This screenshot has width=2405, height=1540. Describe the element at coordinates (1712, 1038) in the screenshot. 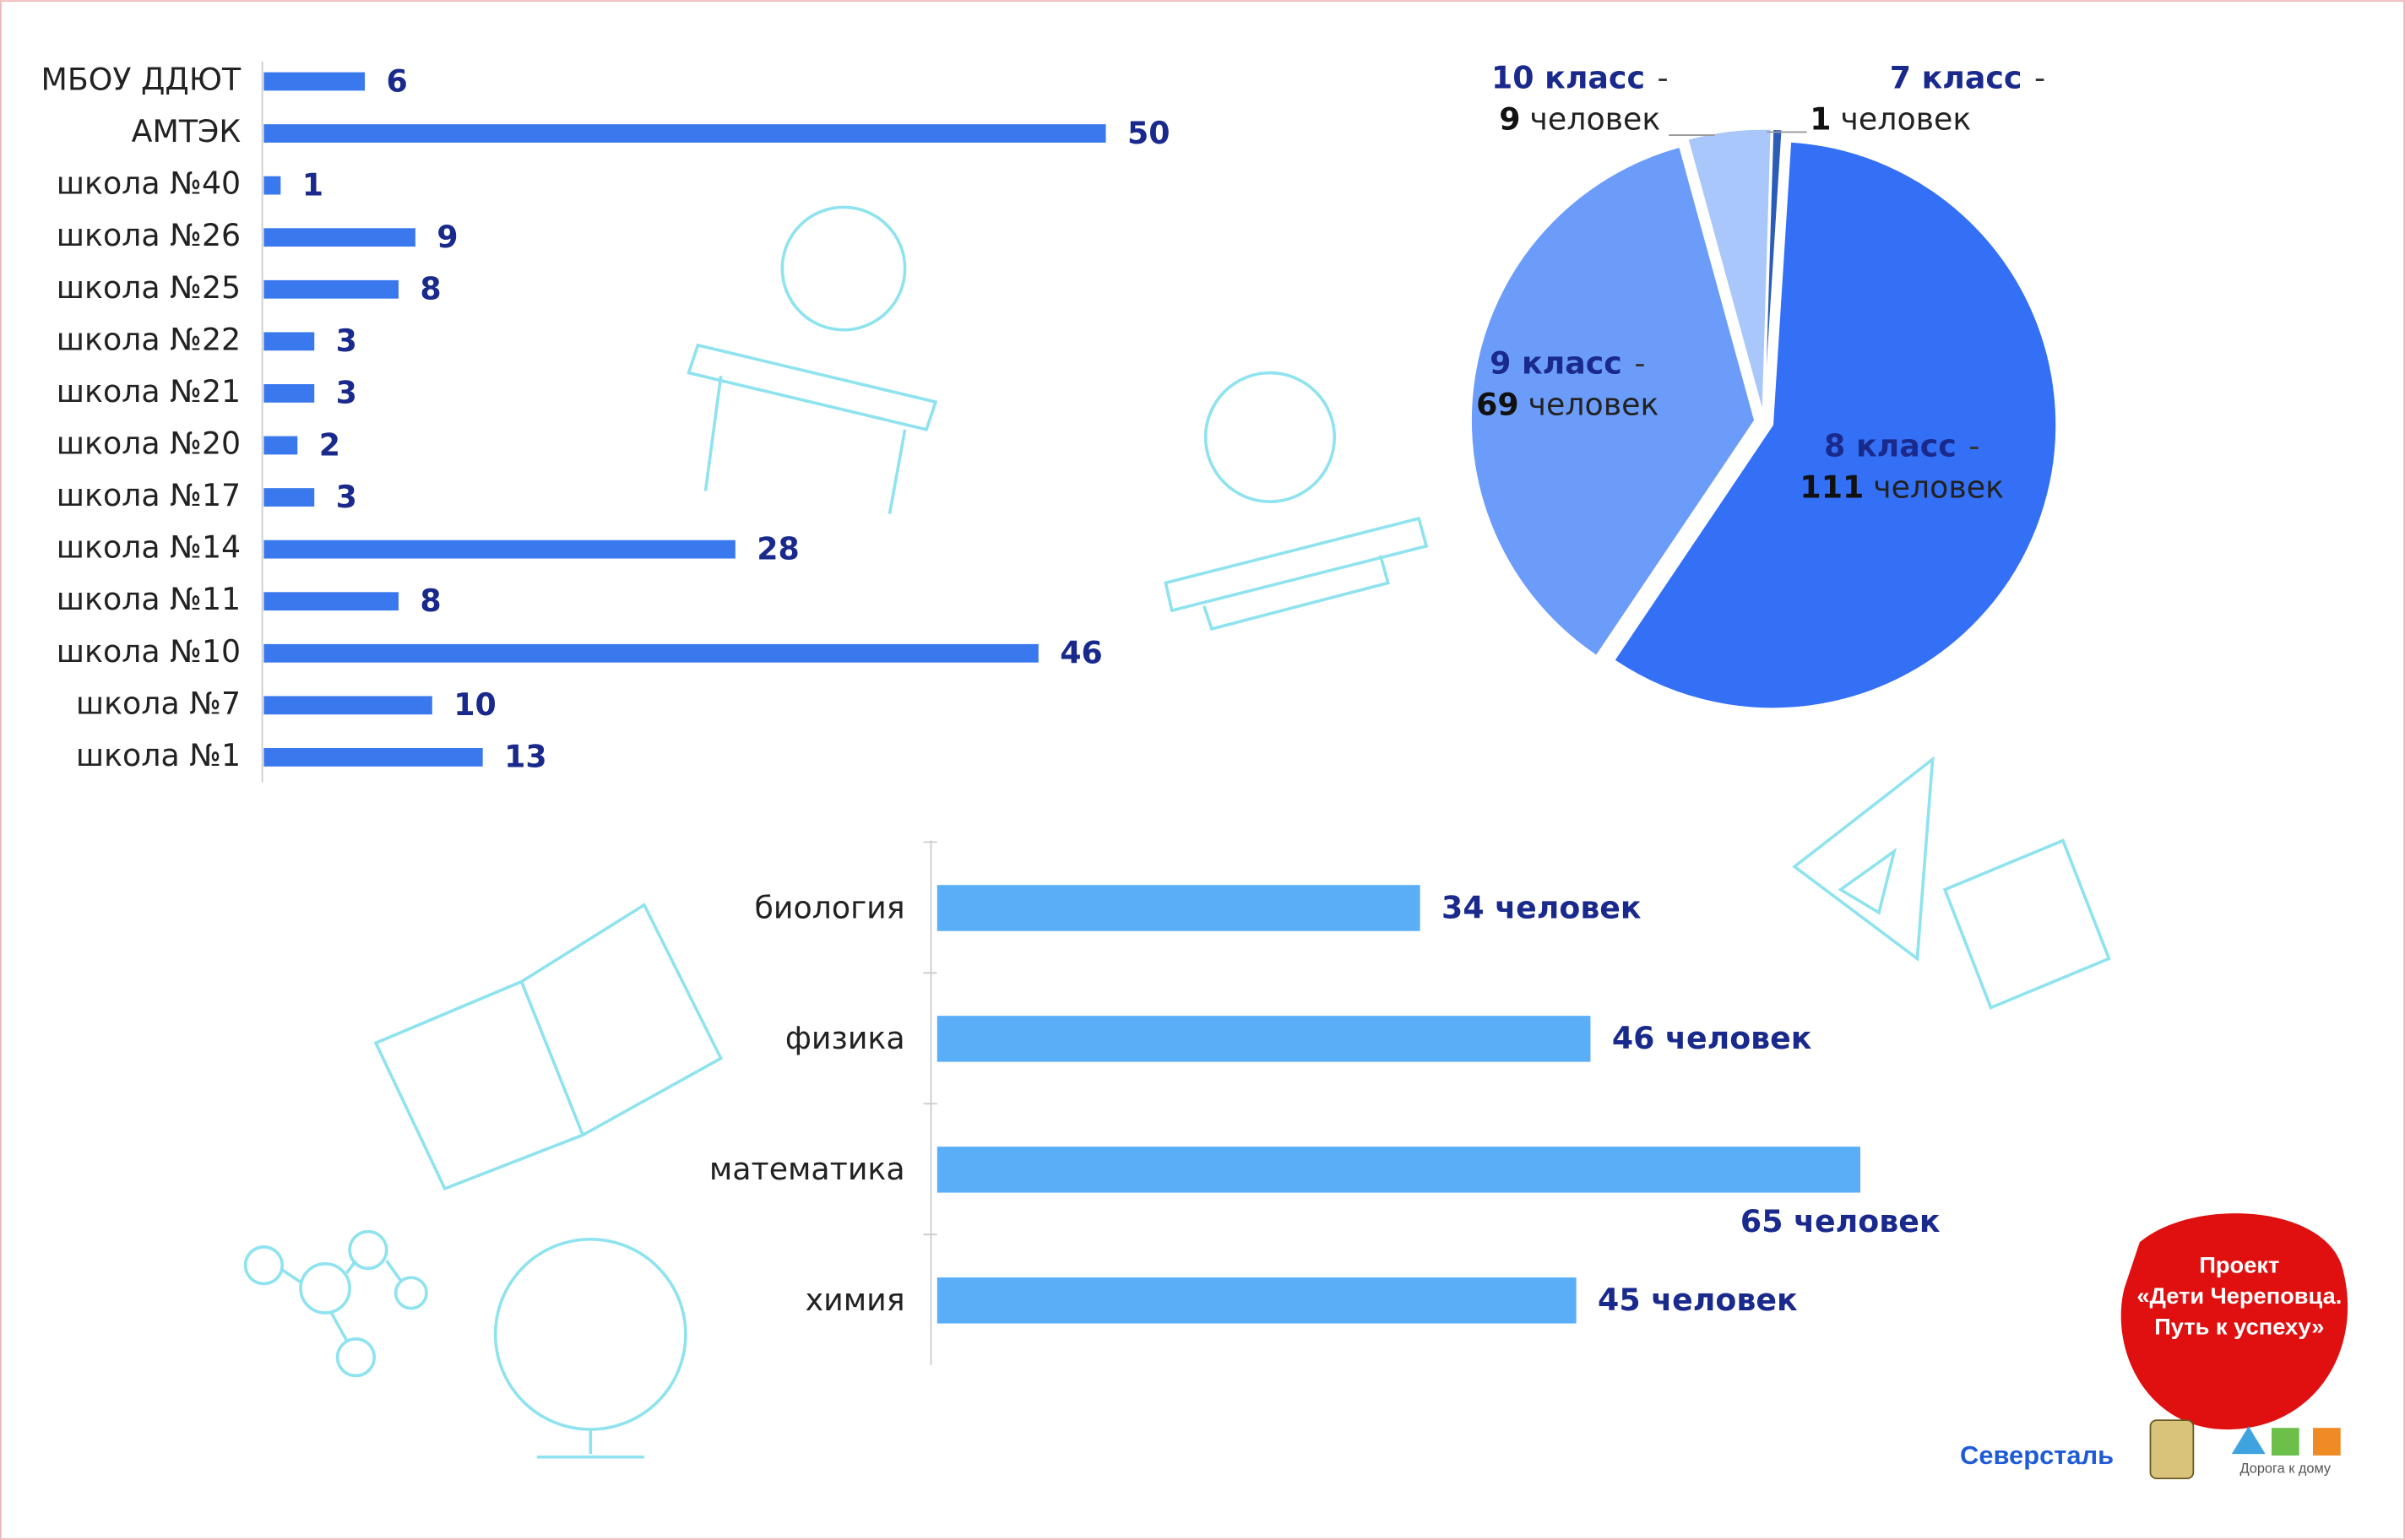

I see `value-label: 46 человек` at that location.